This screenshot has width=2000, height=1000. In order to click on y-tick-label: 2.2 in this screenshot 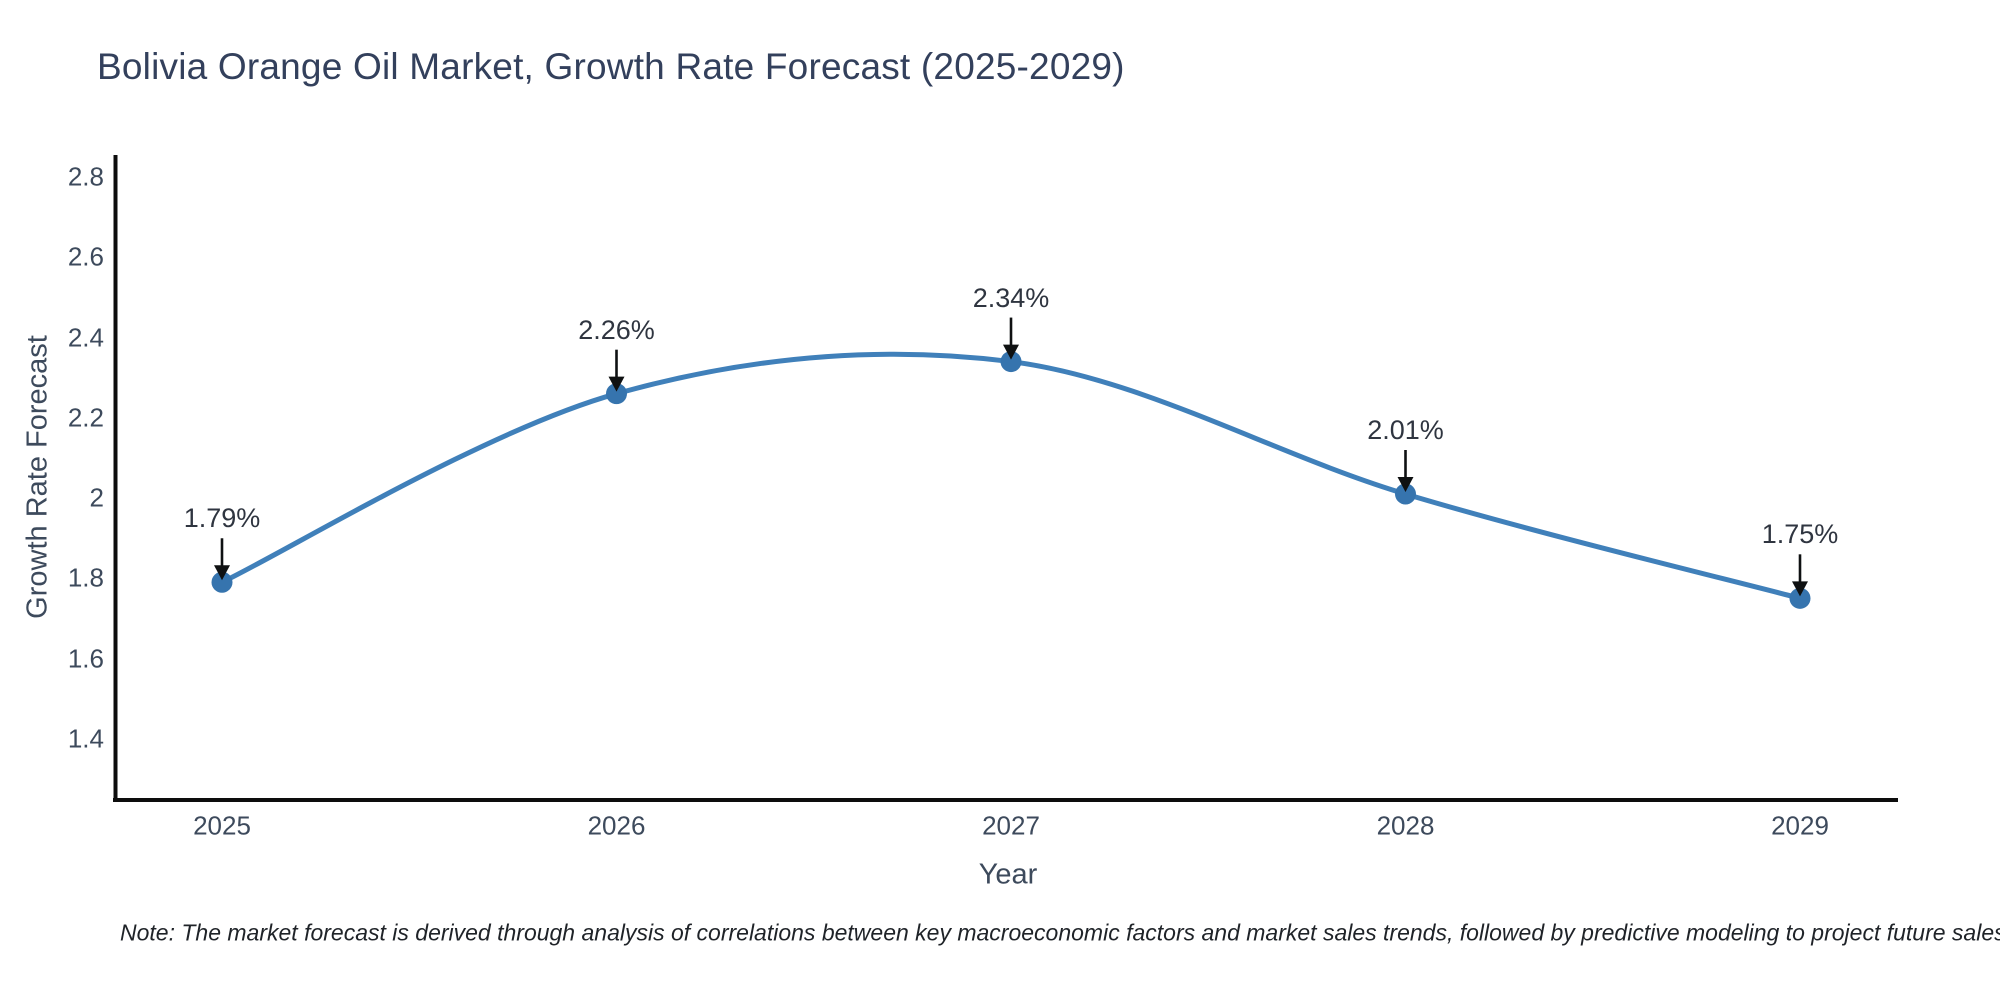, I will do `click(85, 417)`.